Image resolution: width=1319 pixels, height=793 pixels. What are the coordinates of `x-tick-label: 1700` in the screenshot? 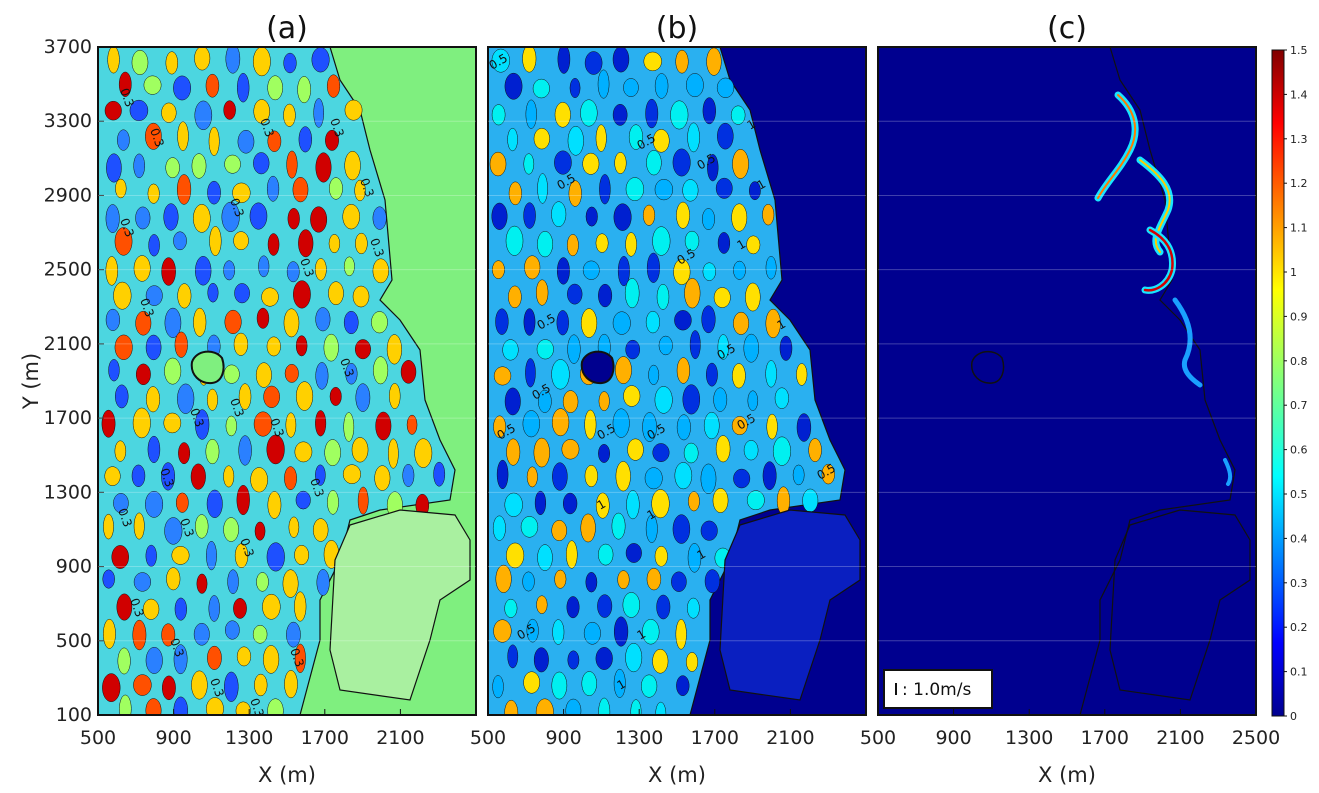 It's located at (325, 738).